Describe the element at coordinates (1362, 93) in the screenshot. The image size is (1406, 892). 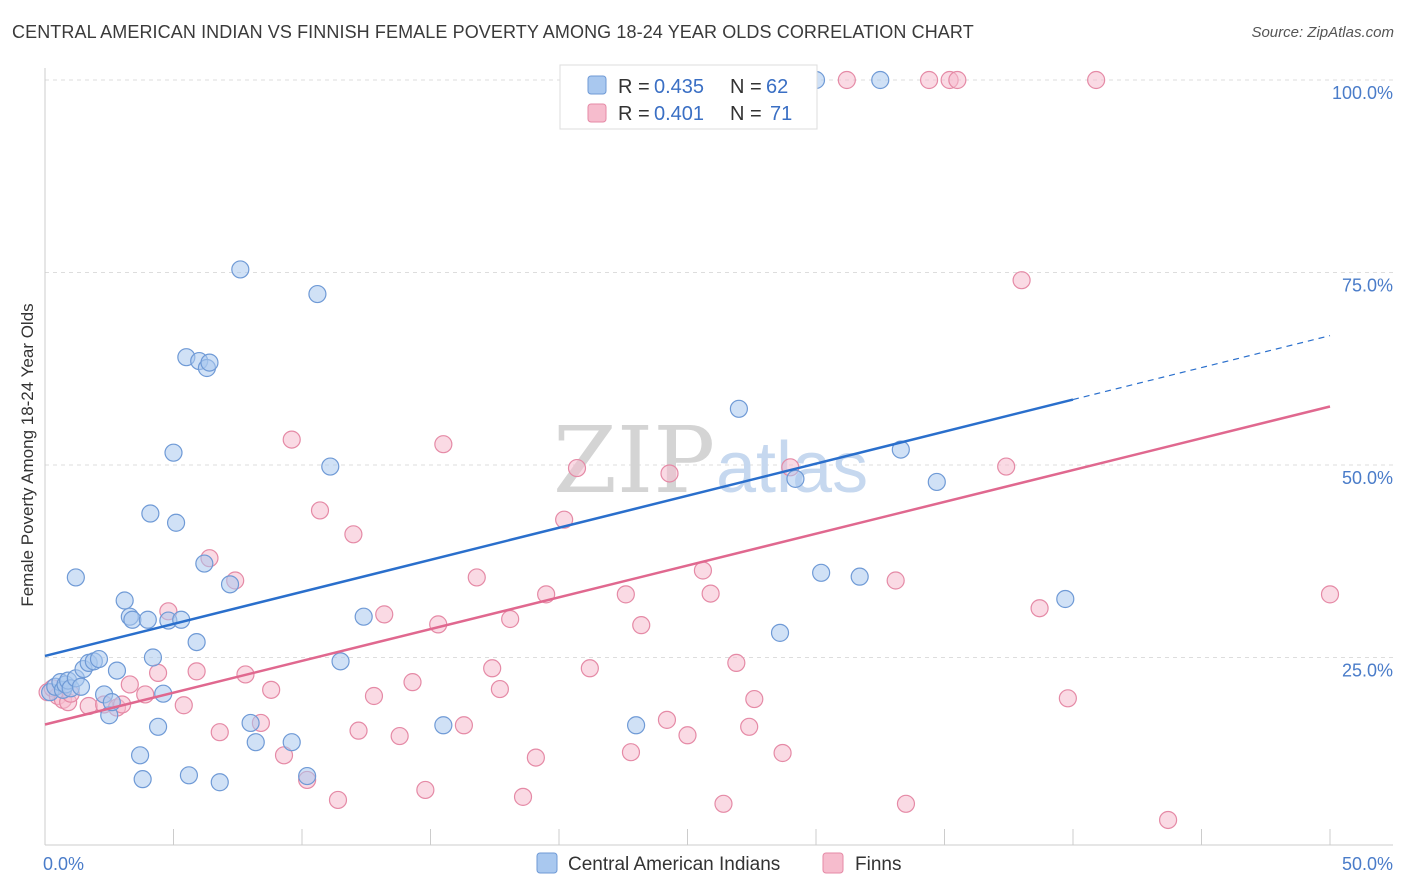
I see `y-tick-label-3: 100.0%` at that location.